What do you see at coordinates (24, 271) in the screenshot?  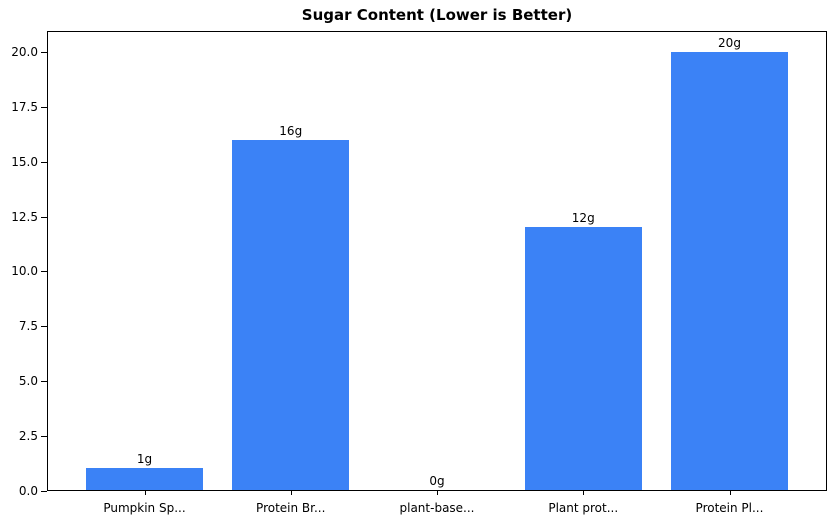 I see `y-axis-tick-label: 10.0` at bounding box center [24, 271].